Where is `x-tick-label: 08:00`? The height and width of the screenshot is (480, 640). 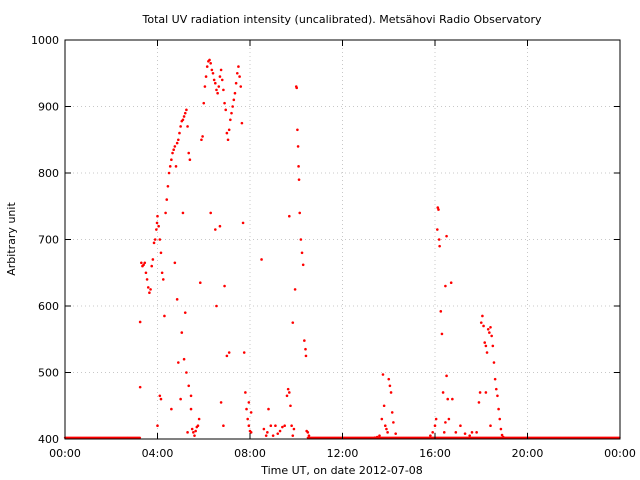
x-tick-label: 08:00 is located at coordinates (250, 453).